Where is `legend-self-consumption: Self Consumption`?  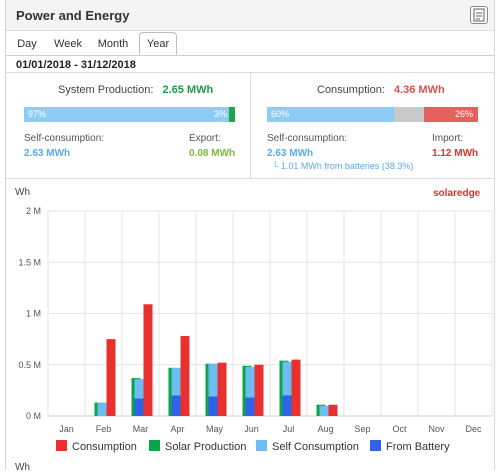
legend-self-consumption: Self Consumption is located at coordinates (307, 447).